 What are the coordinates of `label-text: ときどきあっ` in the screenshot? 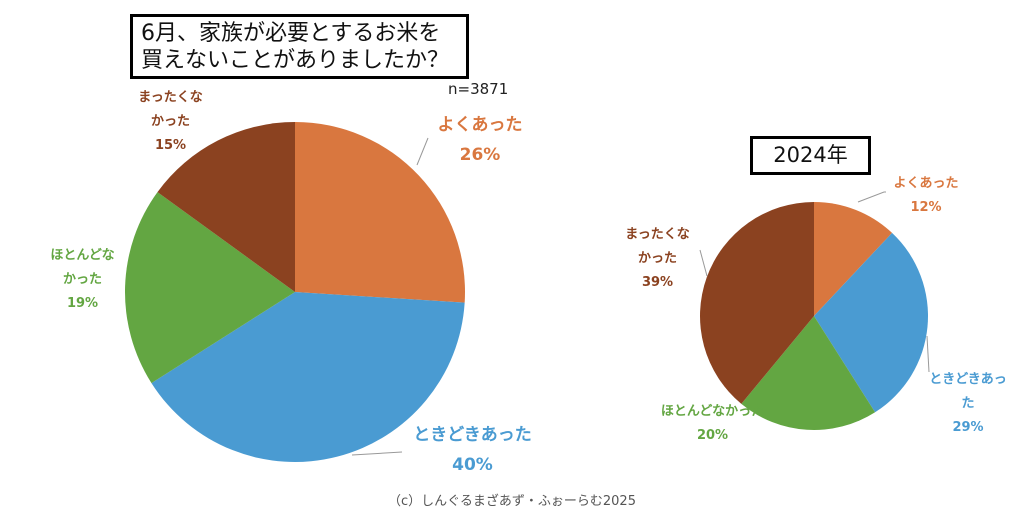 It's located at (968, 379).